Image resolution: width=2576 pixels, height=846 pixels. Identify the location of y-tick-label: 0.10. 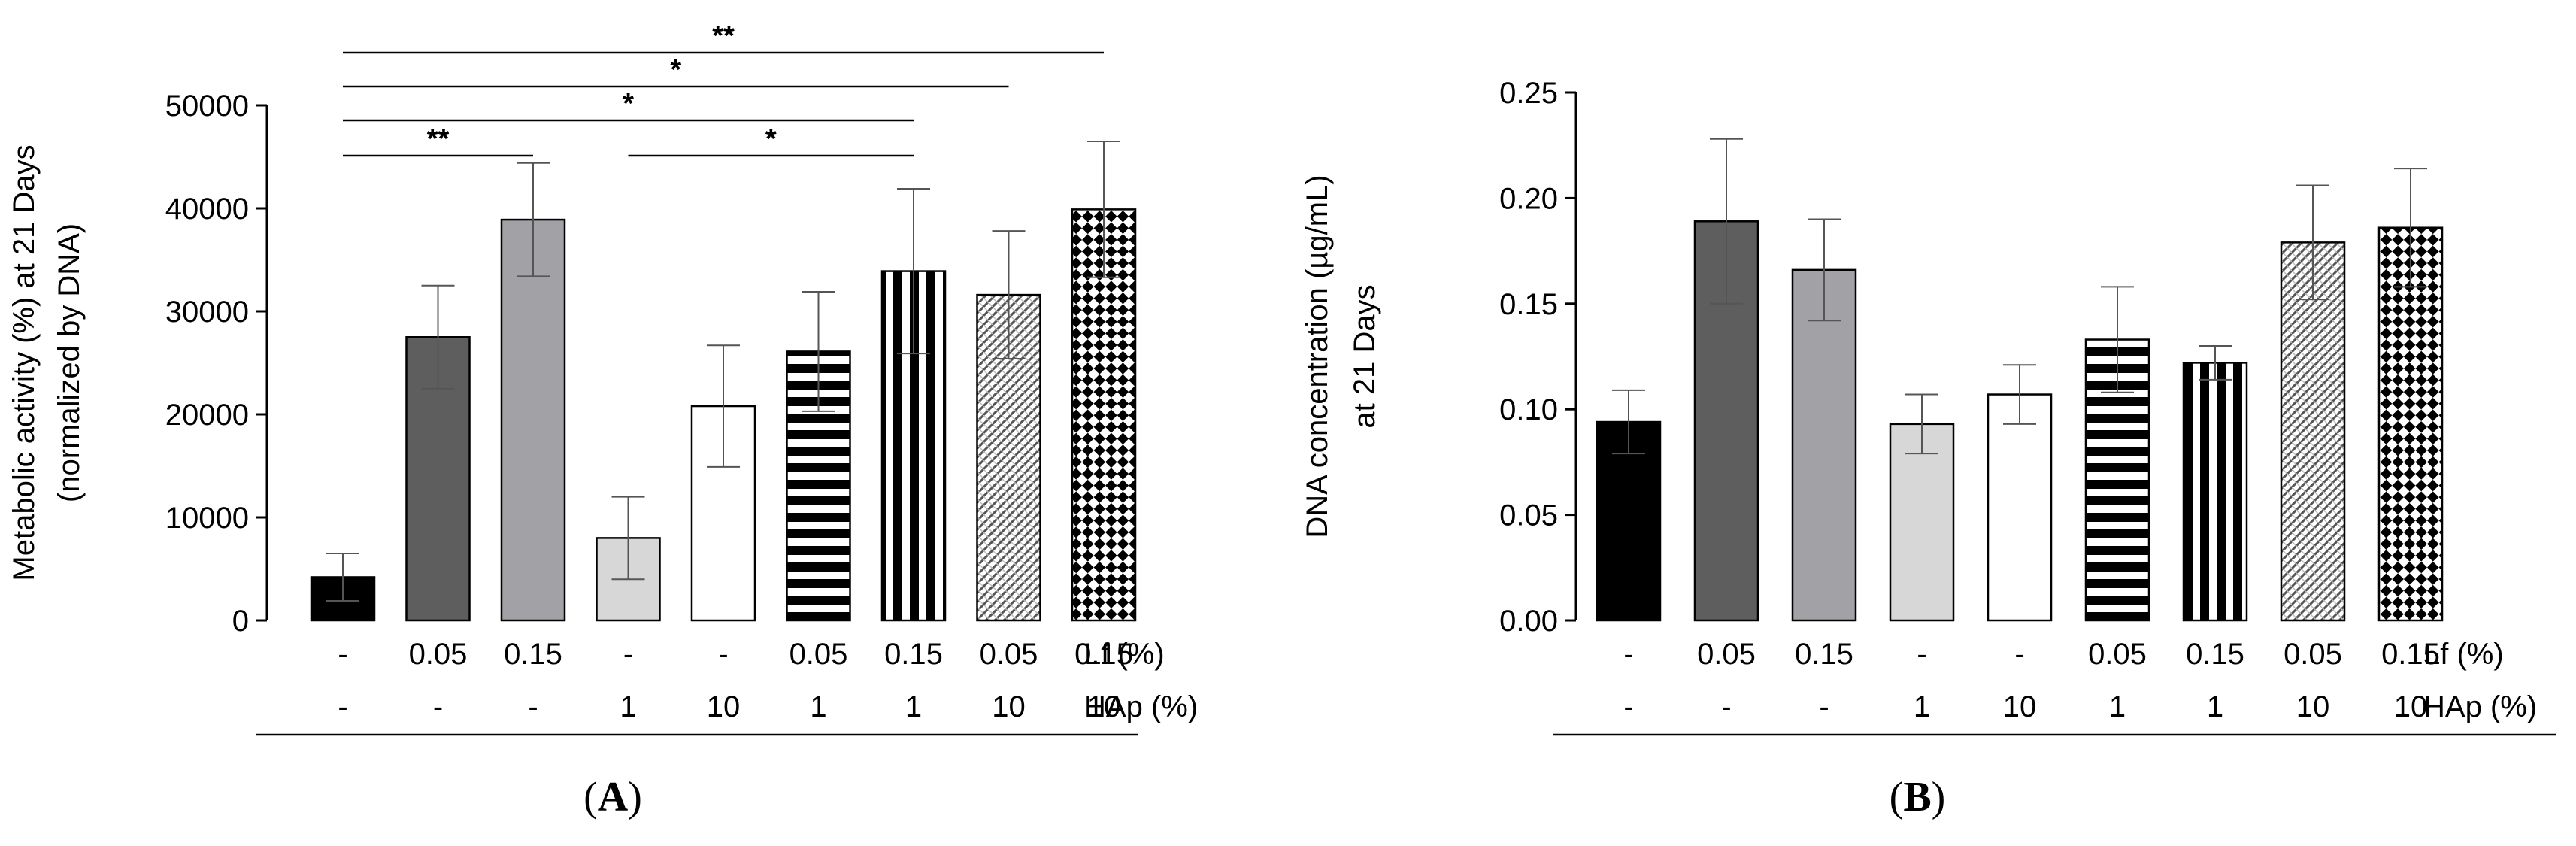
(1528, 409).